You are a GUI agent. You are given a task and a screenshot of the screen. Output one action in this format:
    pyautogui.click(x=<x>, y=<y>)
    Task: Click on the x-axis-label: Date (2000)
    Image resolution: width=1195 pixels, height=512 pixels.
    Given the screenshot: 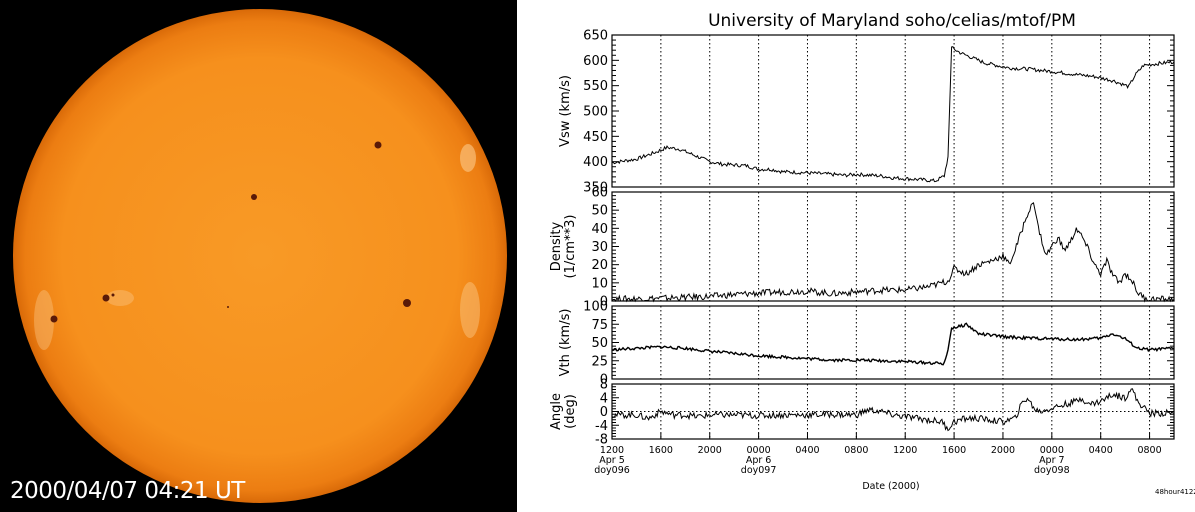 What is the action you would take?
    pyautogui.click(x=890, y=486)
    